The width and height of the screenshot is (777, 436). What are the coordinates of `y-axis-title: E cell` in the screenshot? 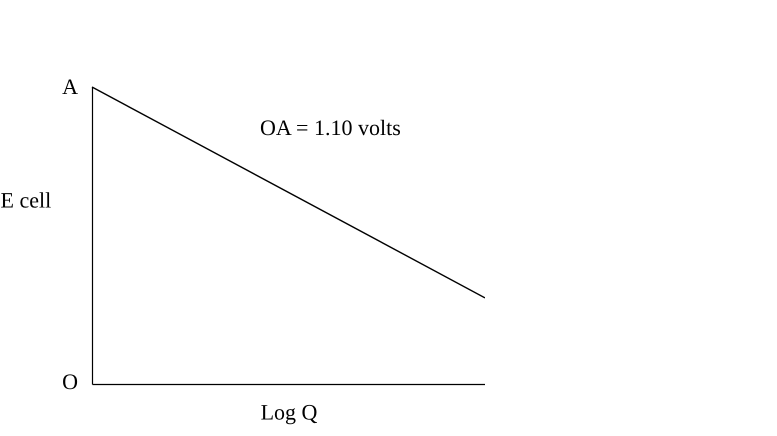 It's located at (26, 200).